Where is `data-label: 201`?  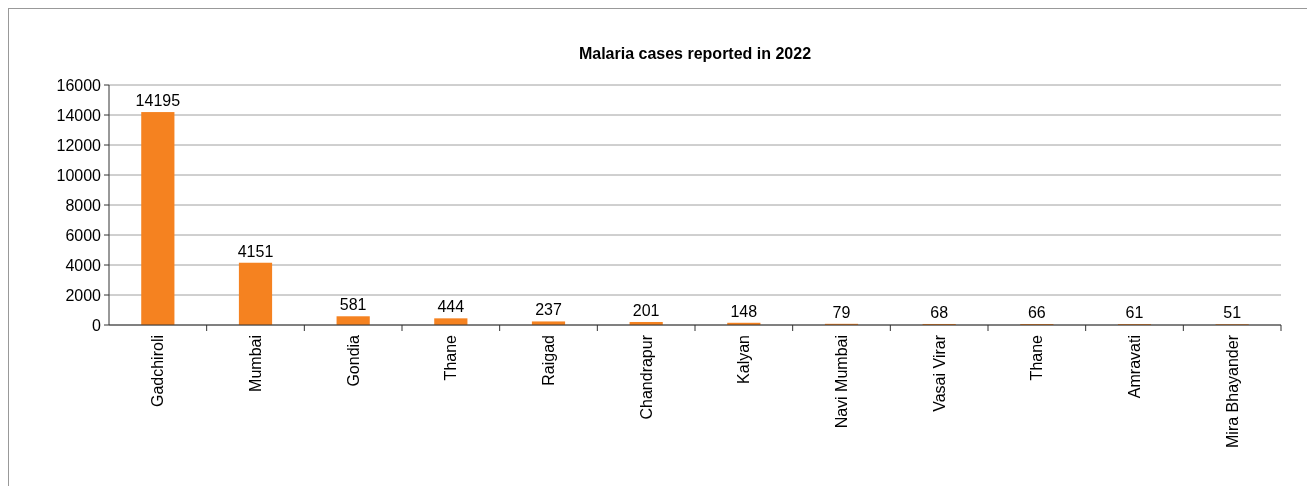 data-label: 201 is located at coordinates (646, 310).